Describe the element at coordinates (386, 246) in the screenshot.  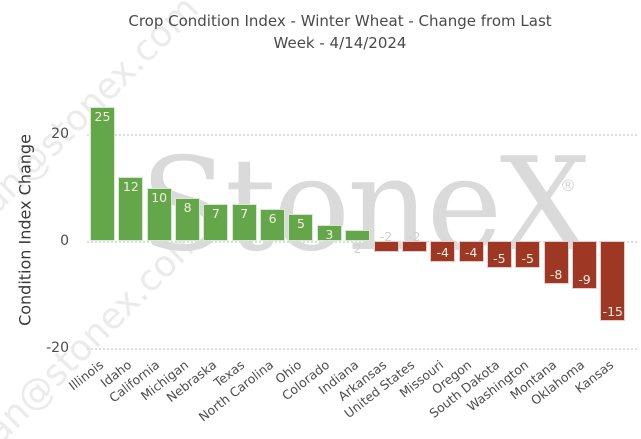
I see `bar-arkansas` at that location.